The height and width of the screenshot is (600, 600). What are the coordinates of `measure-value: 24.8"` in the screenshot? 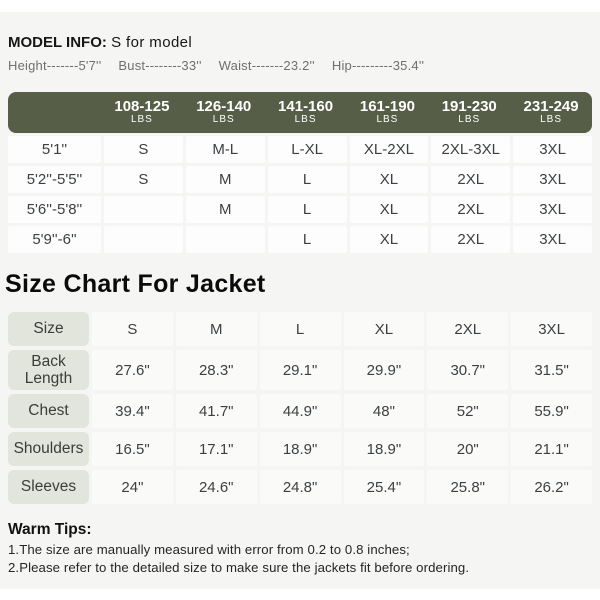 It's located at (300, 487).